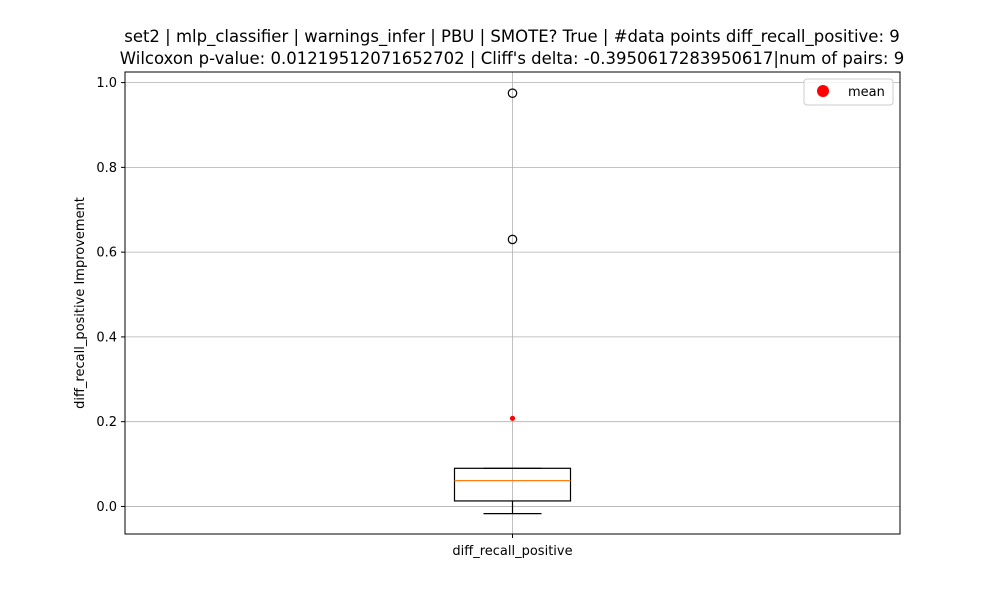 Image resolution: width=1000 pixels, height=604 pixels. I want to click on y-tick-label: 0.6, so click(106, 253).